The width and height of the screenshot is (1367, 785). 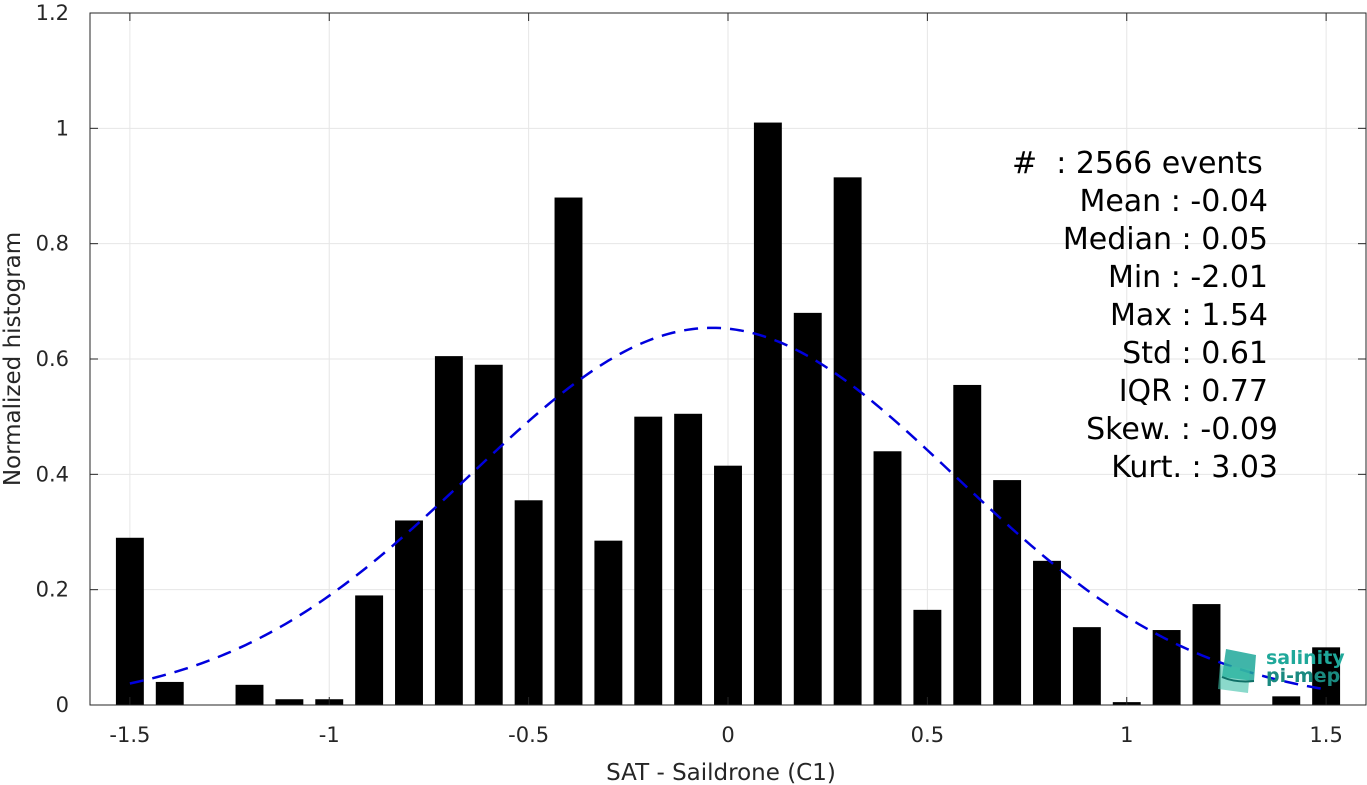 What do you see at coordinates (52, 474) in the screenshot?
I see `y-tick-label: 0.4` at bounding box center [52, 474].